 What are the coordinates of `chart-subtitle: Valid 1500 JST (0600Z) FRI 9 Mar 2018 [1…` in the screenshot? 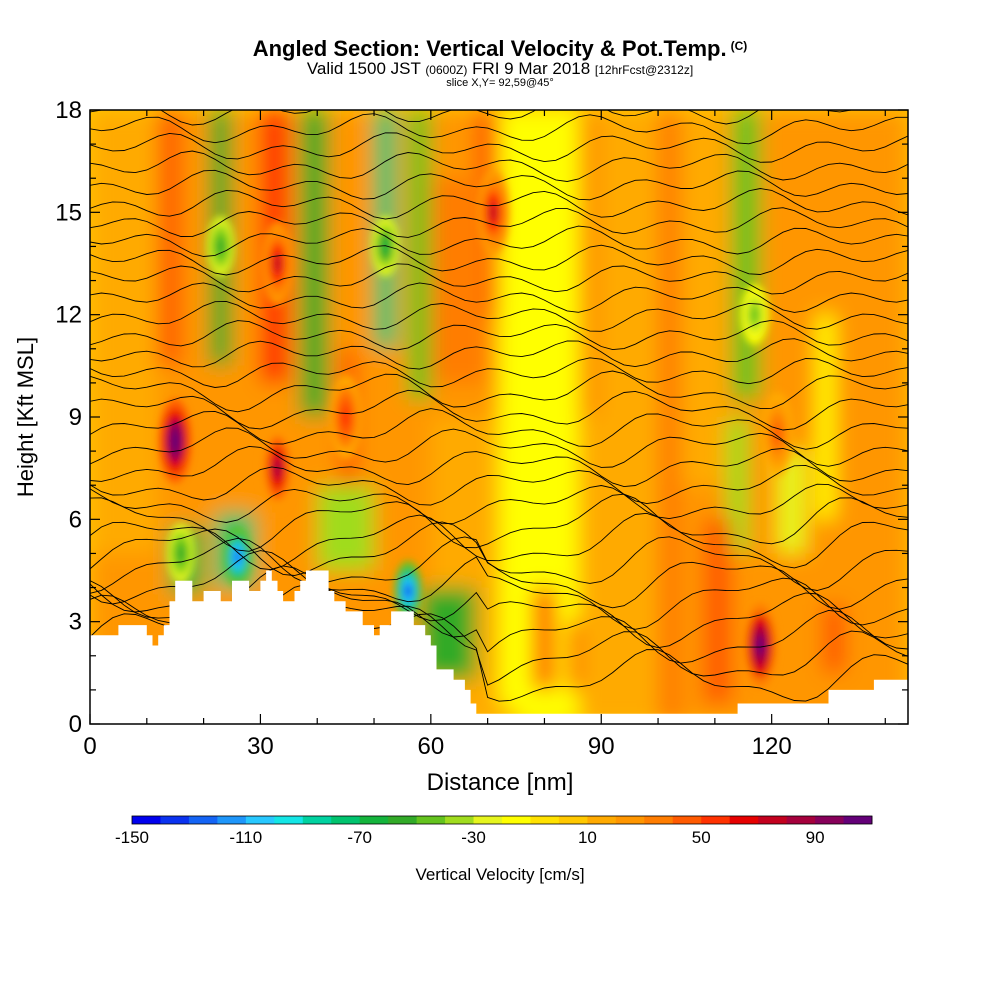 It's located at (500, 69).